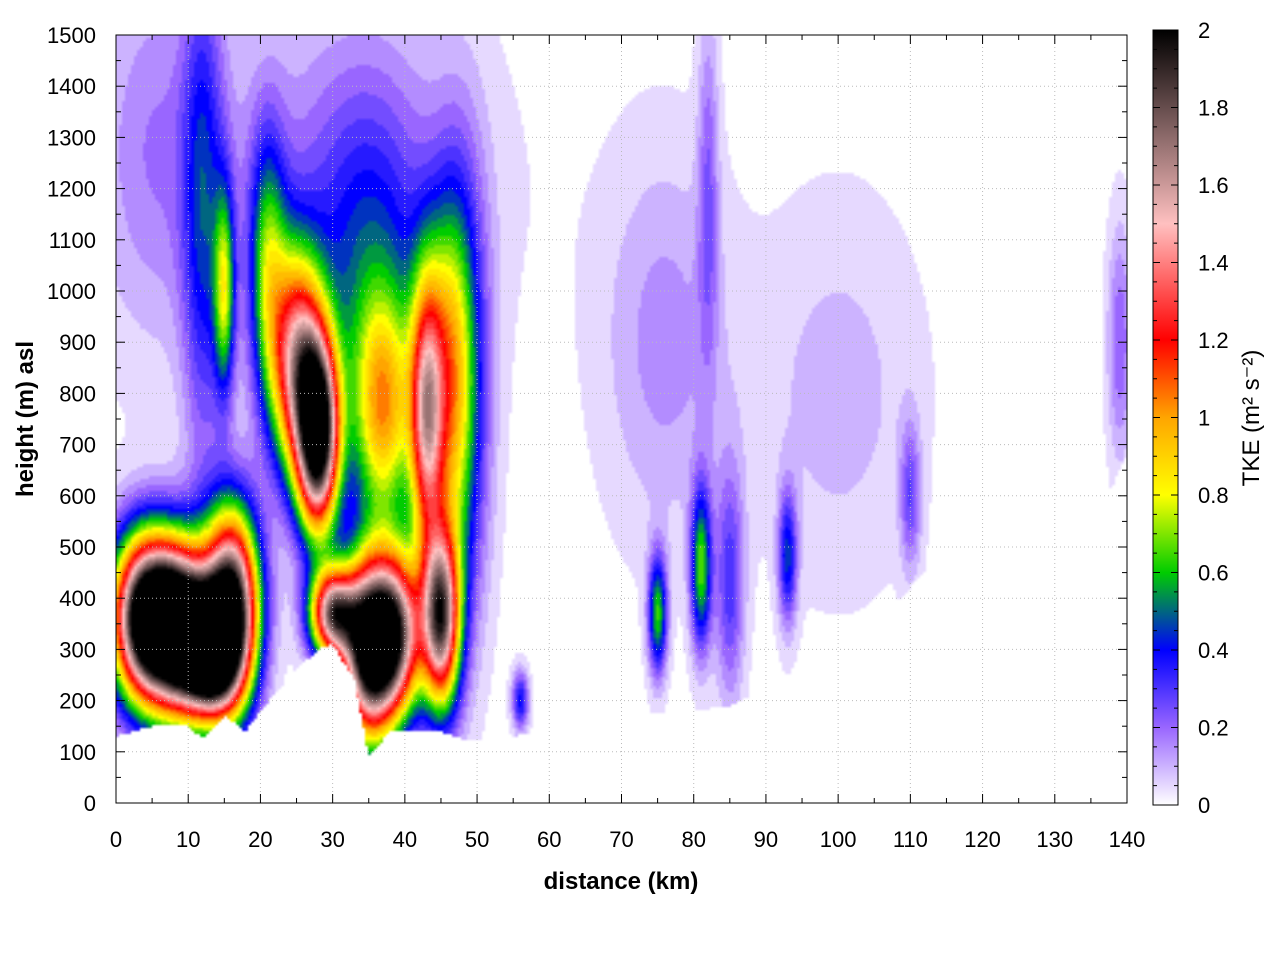 Image resolution: width=1280 pixels, height=965 pixels. Describe the element at coordinates (1213, 728) in the screenshot. I see `colorbar-tick-label: 0.2` at that location.